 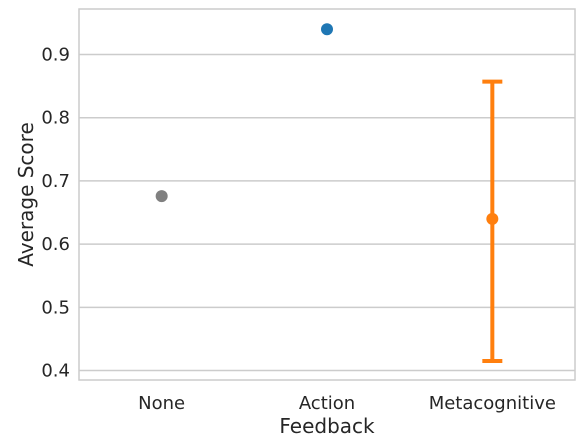 What do you see at coordinates (327, 403) in the screenshot?
I see `x-tick-label: Action` at bounding box center [327, 403].